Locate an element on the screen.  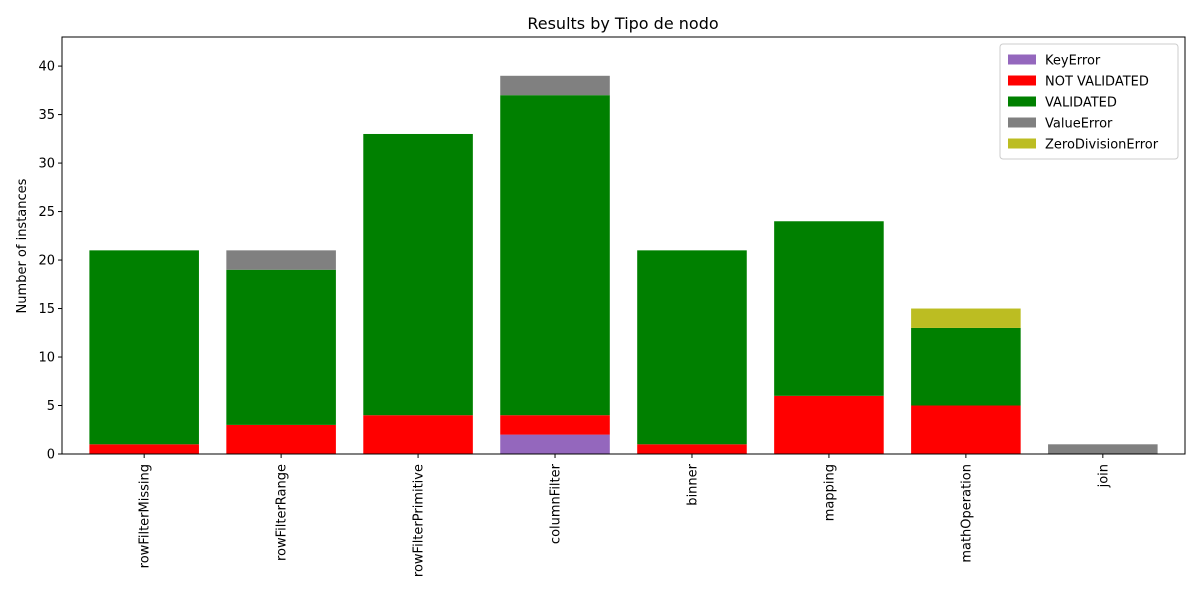
x-tick-label-mapping: mapping is located at coordinates (829, 492).